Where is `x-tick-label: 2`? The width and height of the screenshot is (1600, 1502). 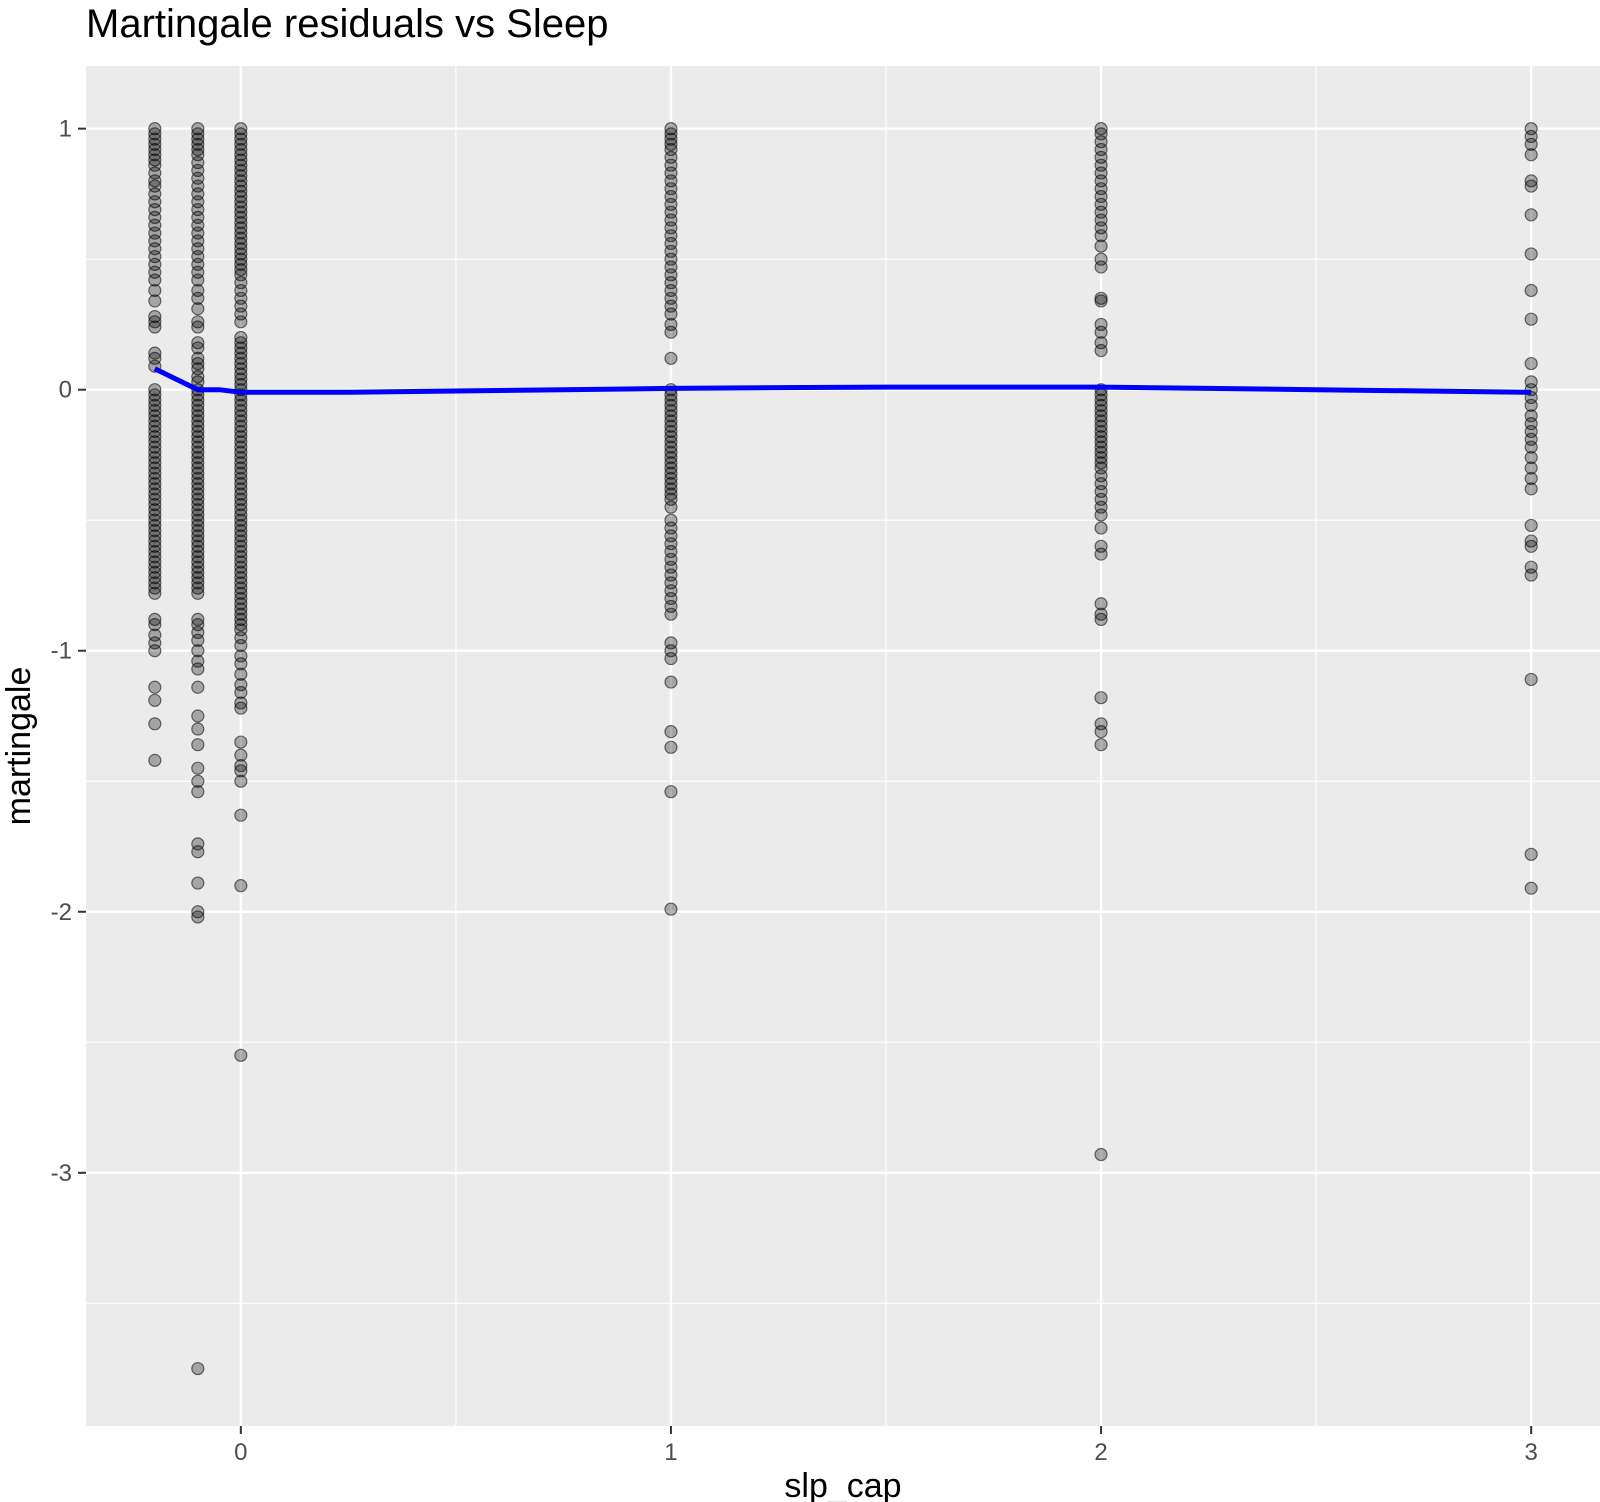
x-tick-label: 2 is located at coordinates (1100, 1452).